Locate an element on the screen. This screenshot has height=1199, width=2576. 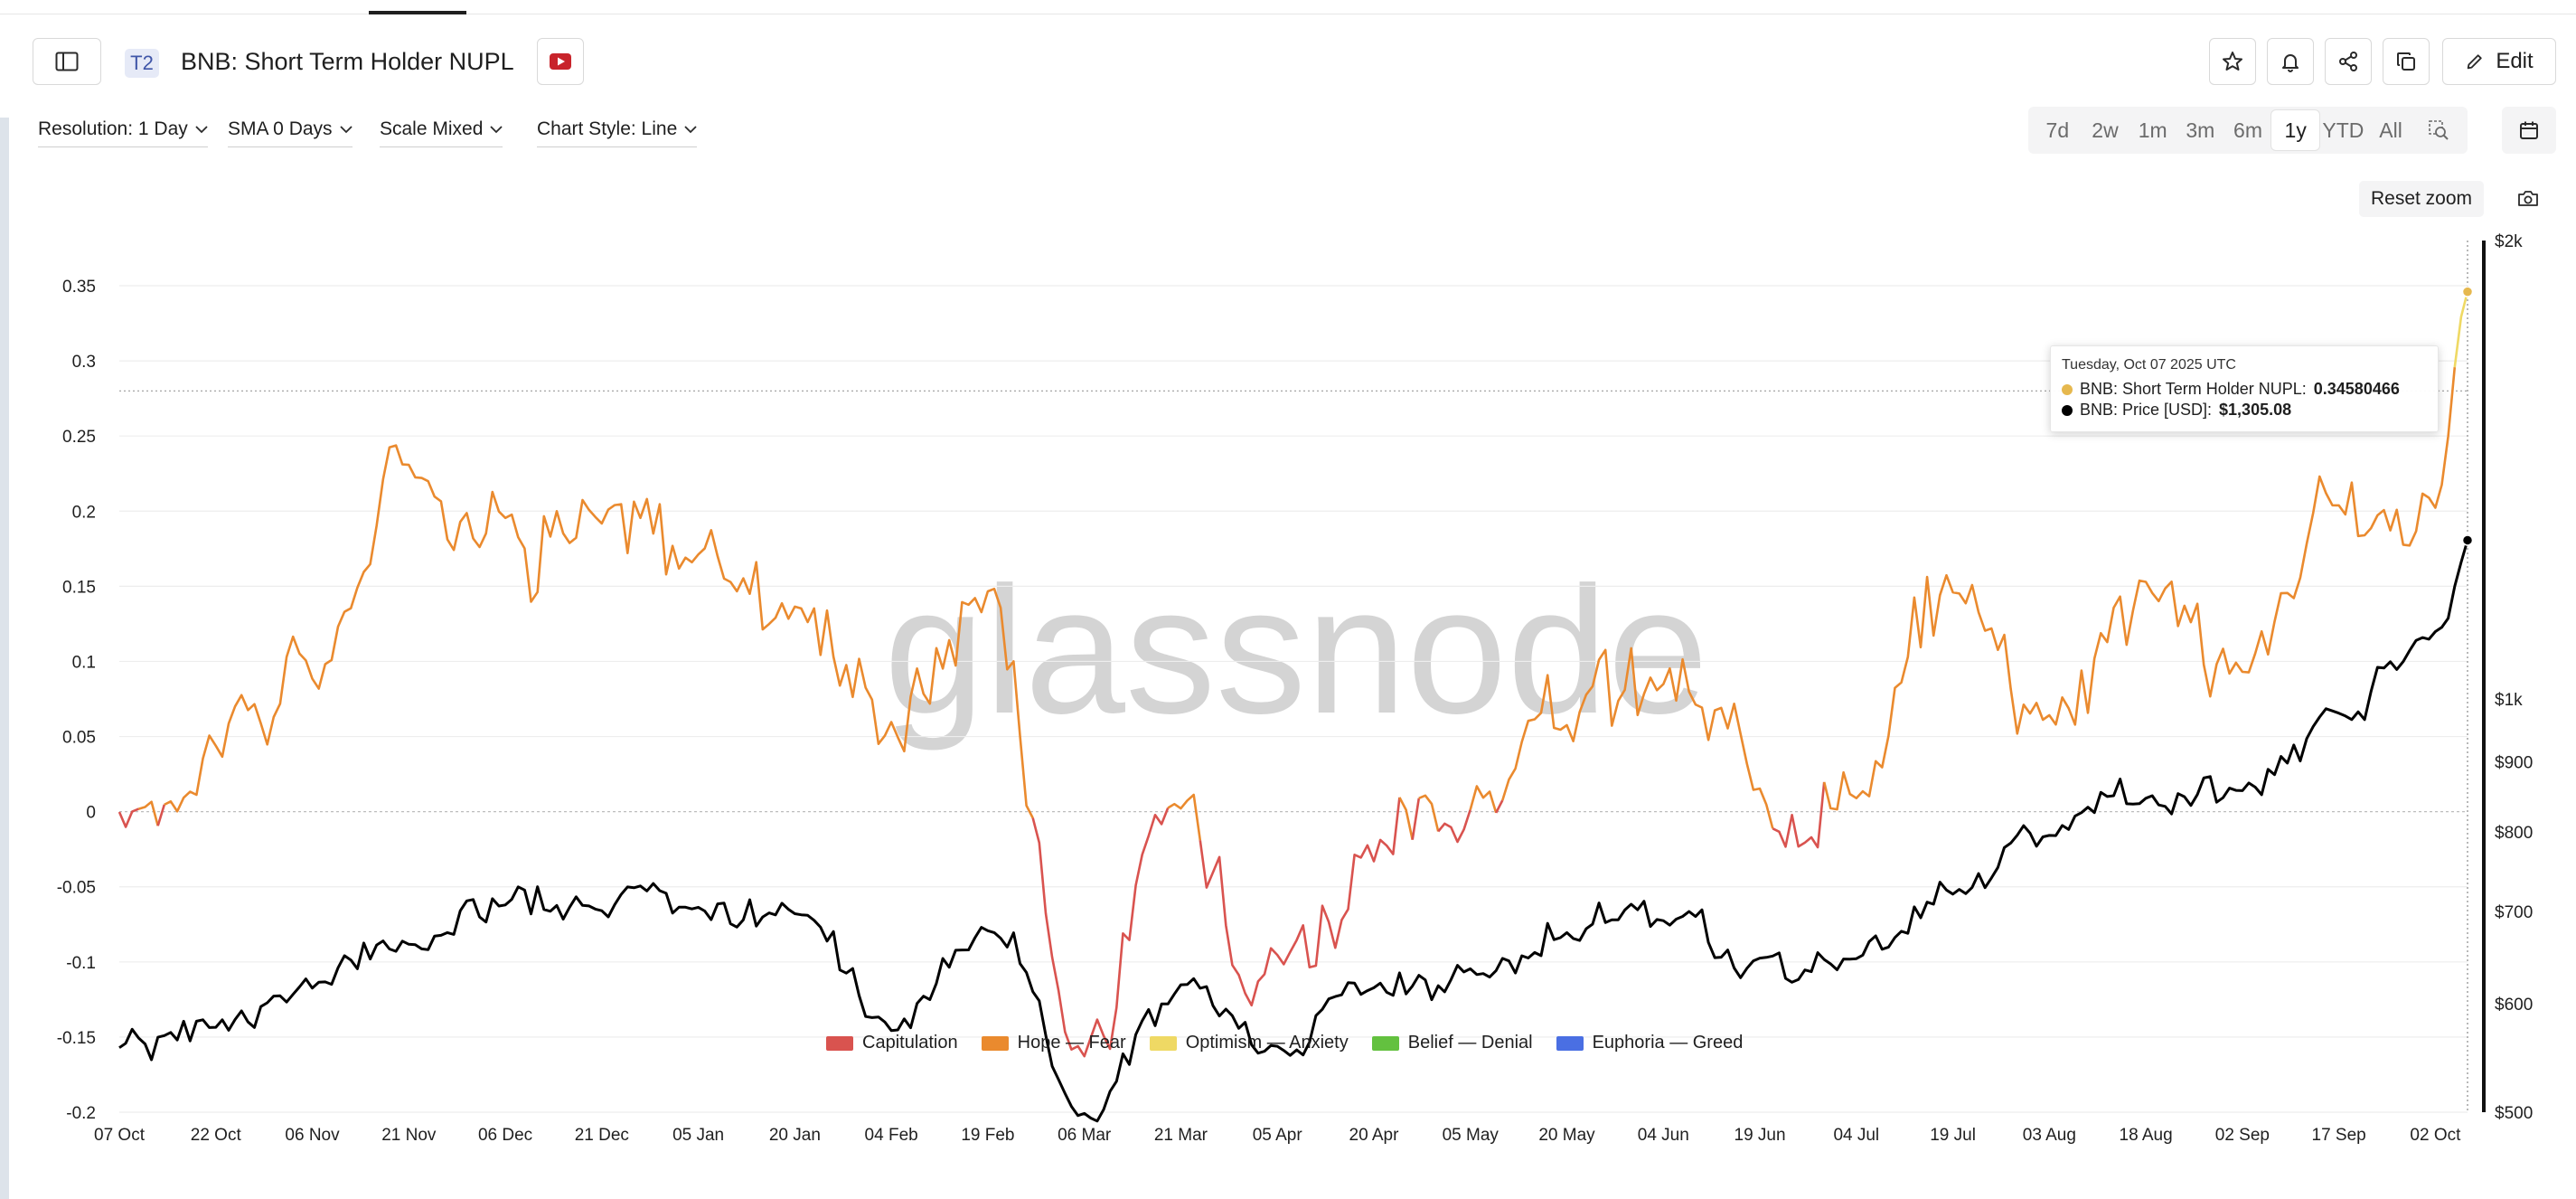
sidebar-icon is located at coordinates (67, 61).